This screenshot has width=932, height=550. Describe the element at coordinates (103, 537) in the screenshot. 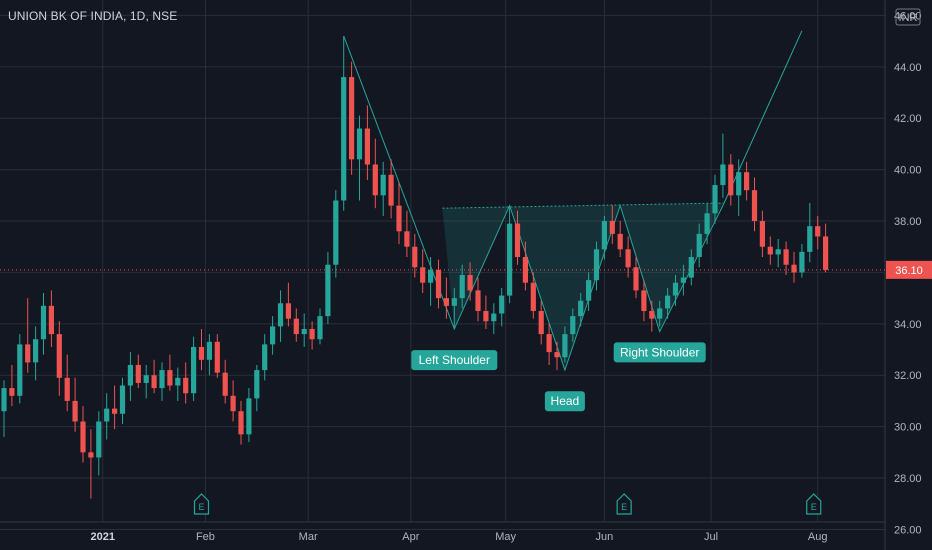

I see `x-tick-label: 2021` at that location.